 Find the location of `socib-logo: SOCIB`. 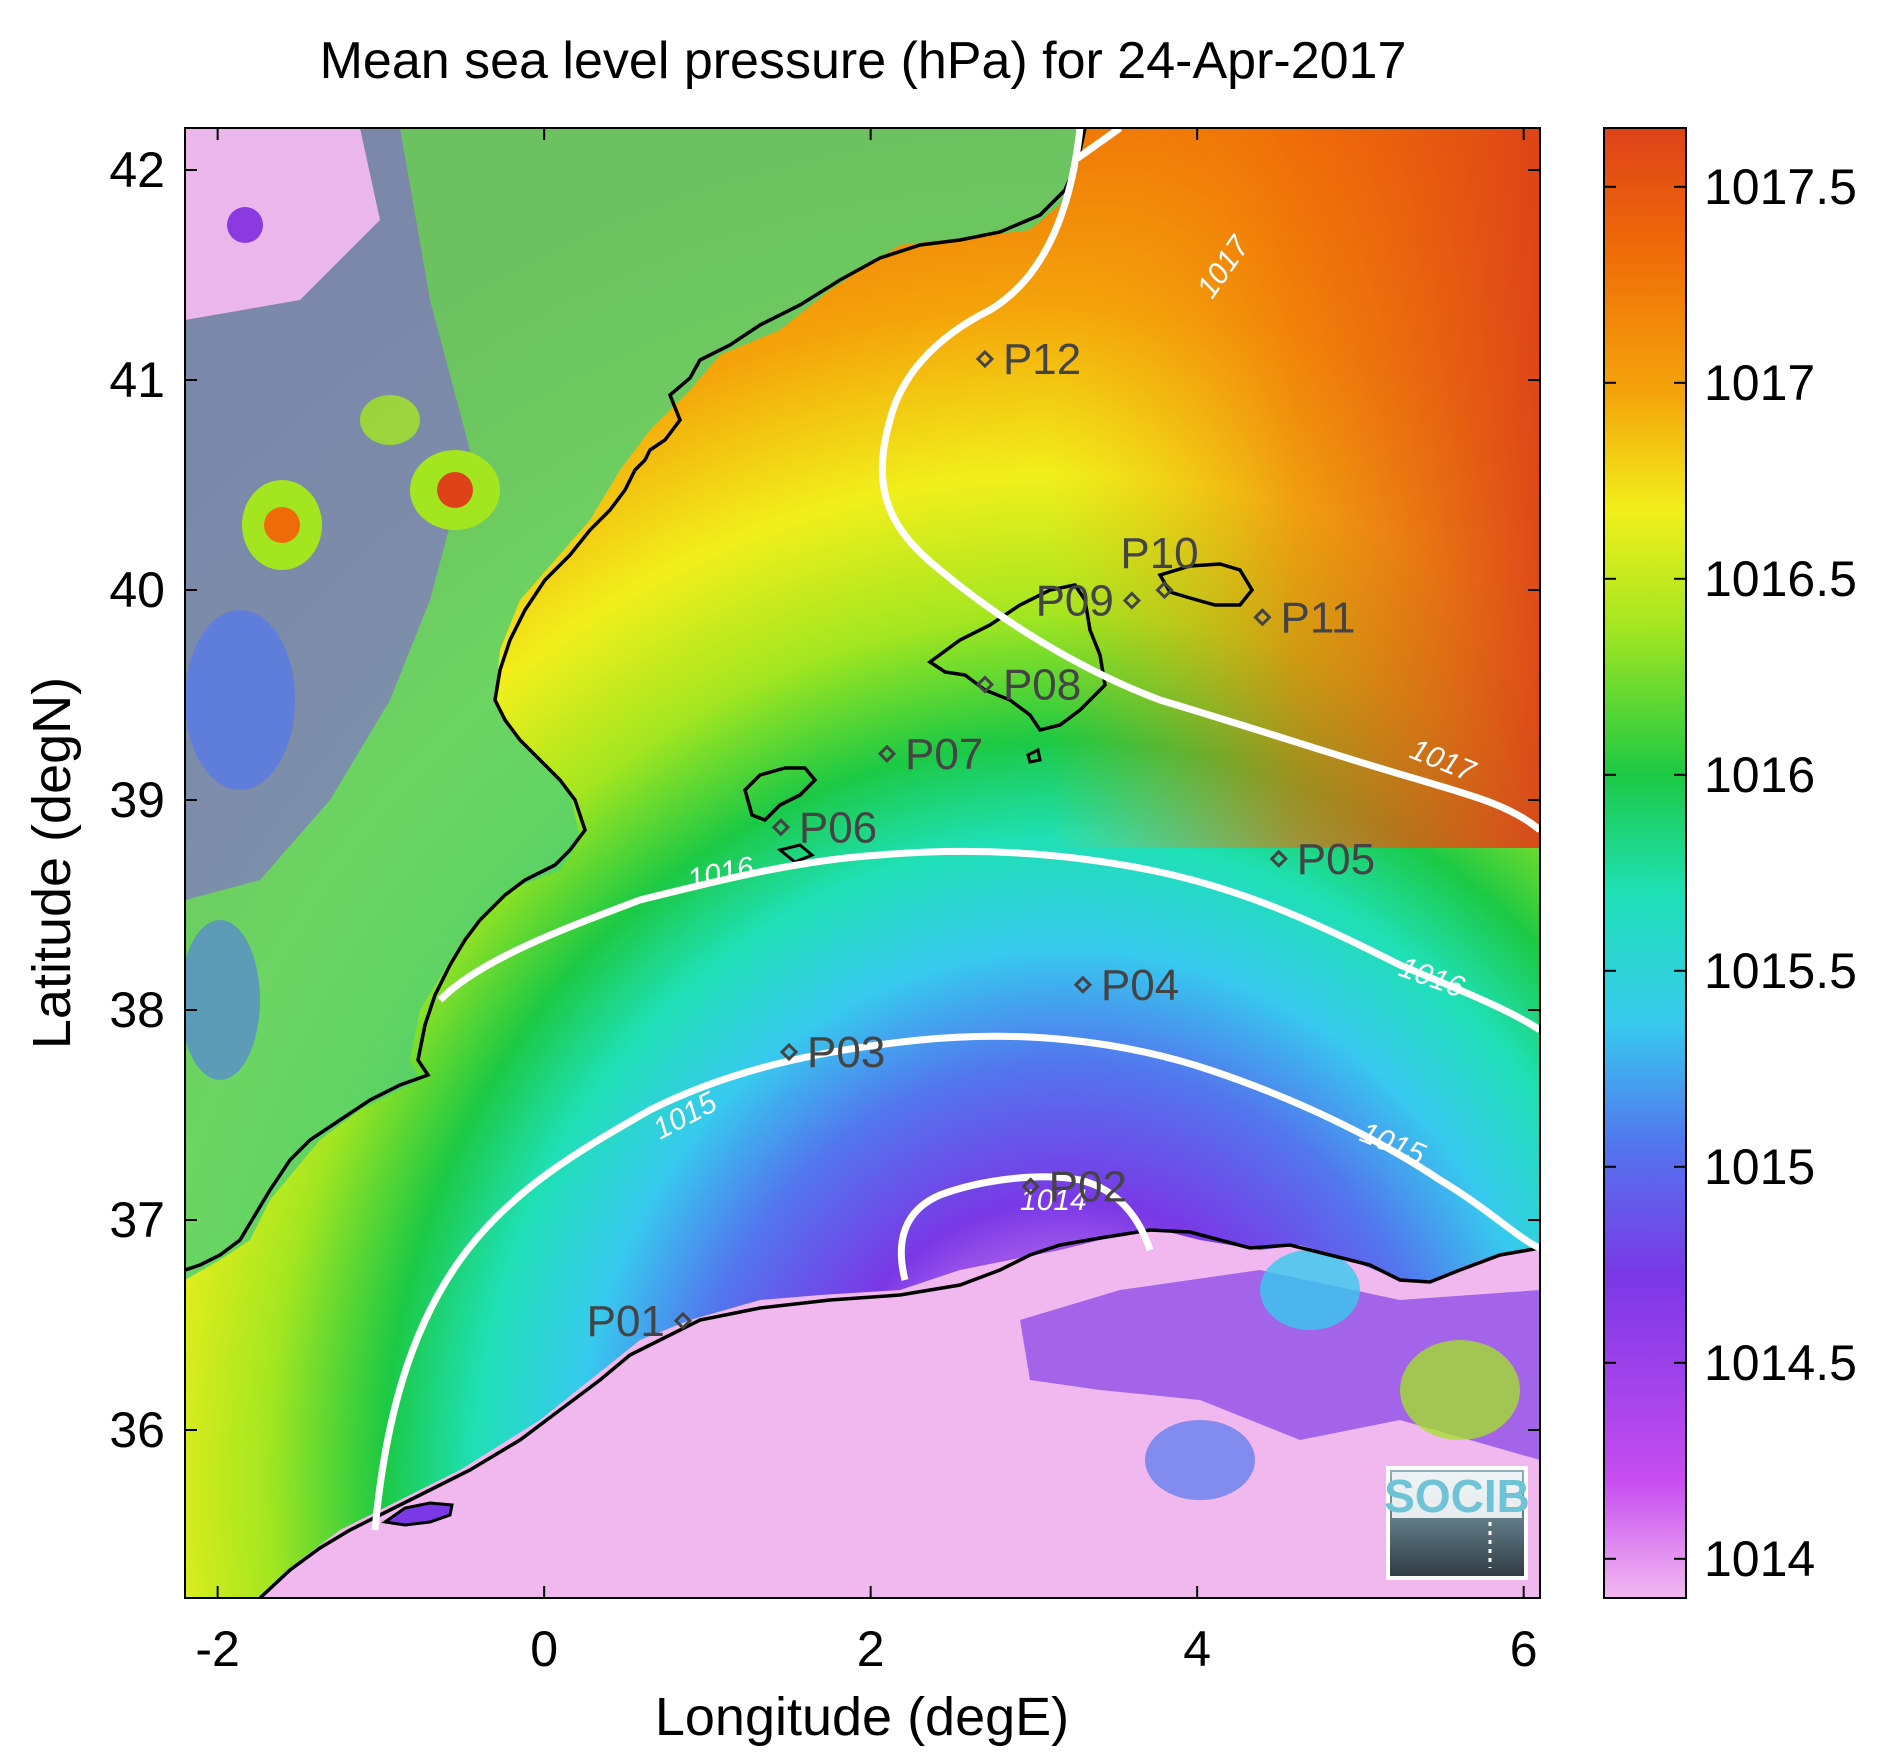

socib-logo: SOCIB is located at coordinates (1457, 1523).